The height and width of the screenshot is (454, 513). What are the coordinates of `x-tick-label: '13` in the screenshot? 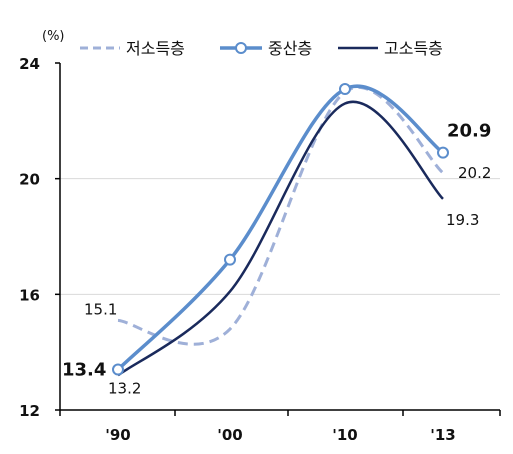 It's located at (442, 435).